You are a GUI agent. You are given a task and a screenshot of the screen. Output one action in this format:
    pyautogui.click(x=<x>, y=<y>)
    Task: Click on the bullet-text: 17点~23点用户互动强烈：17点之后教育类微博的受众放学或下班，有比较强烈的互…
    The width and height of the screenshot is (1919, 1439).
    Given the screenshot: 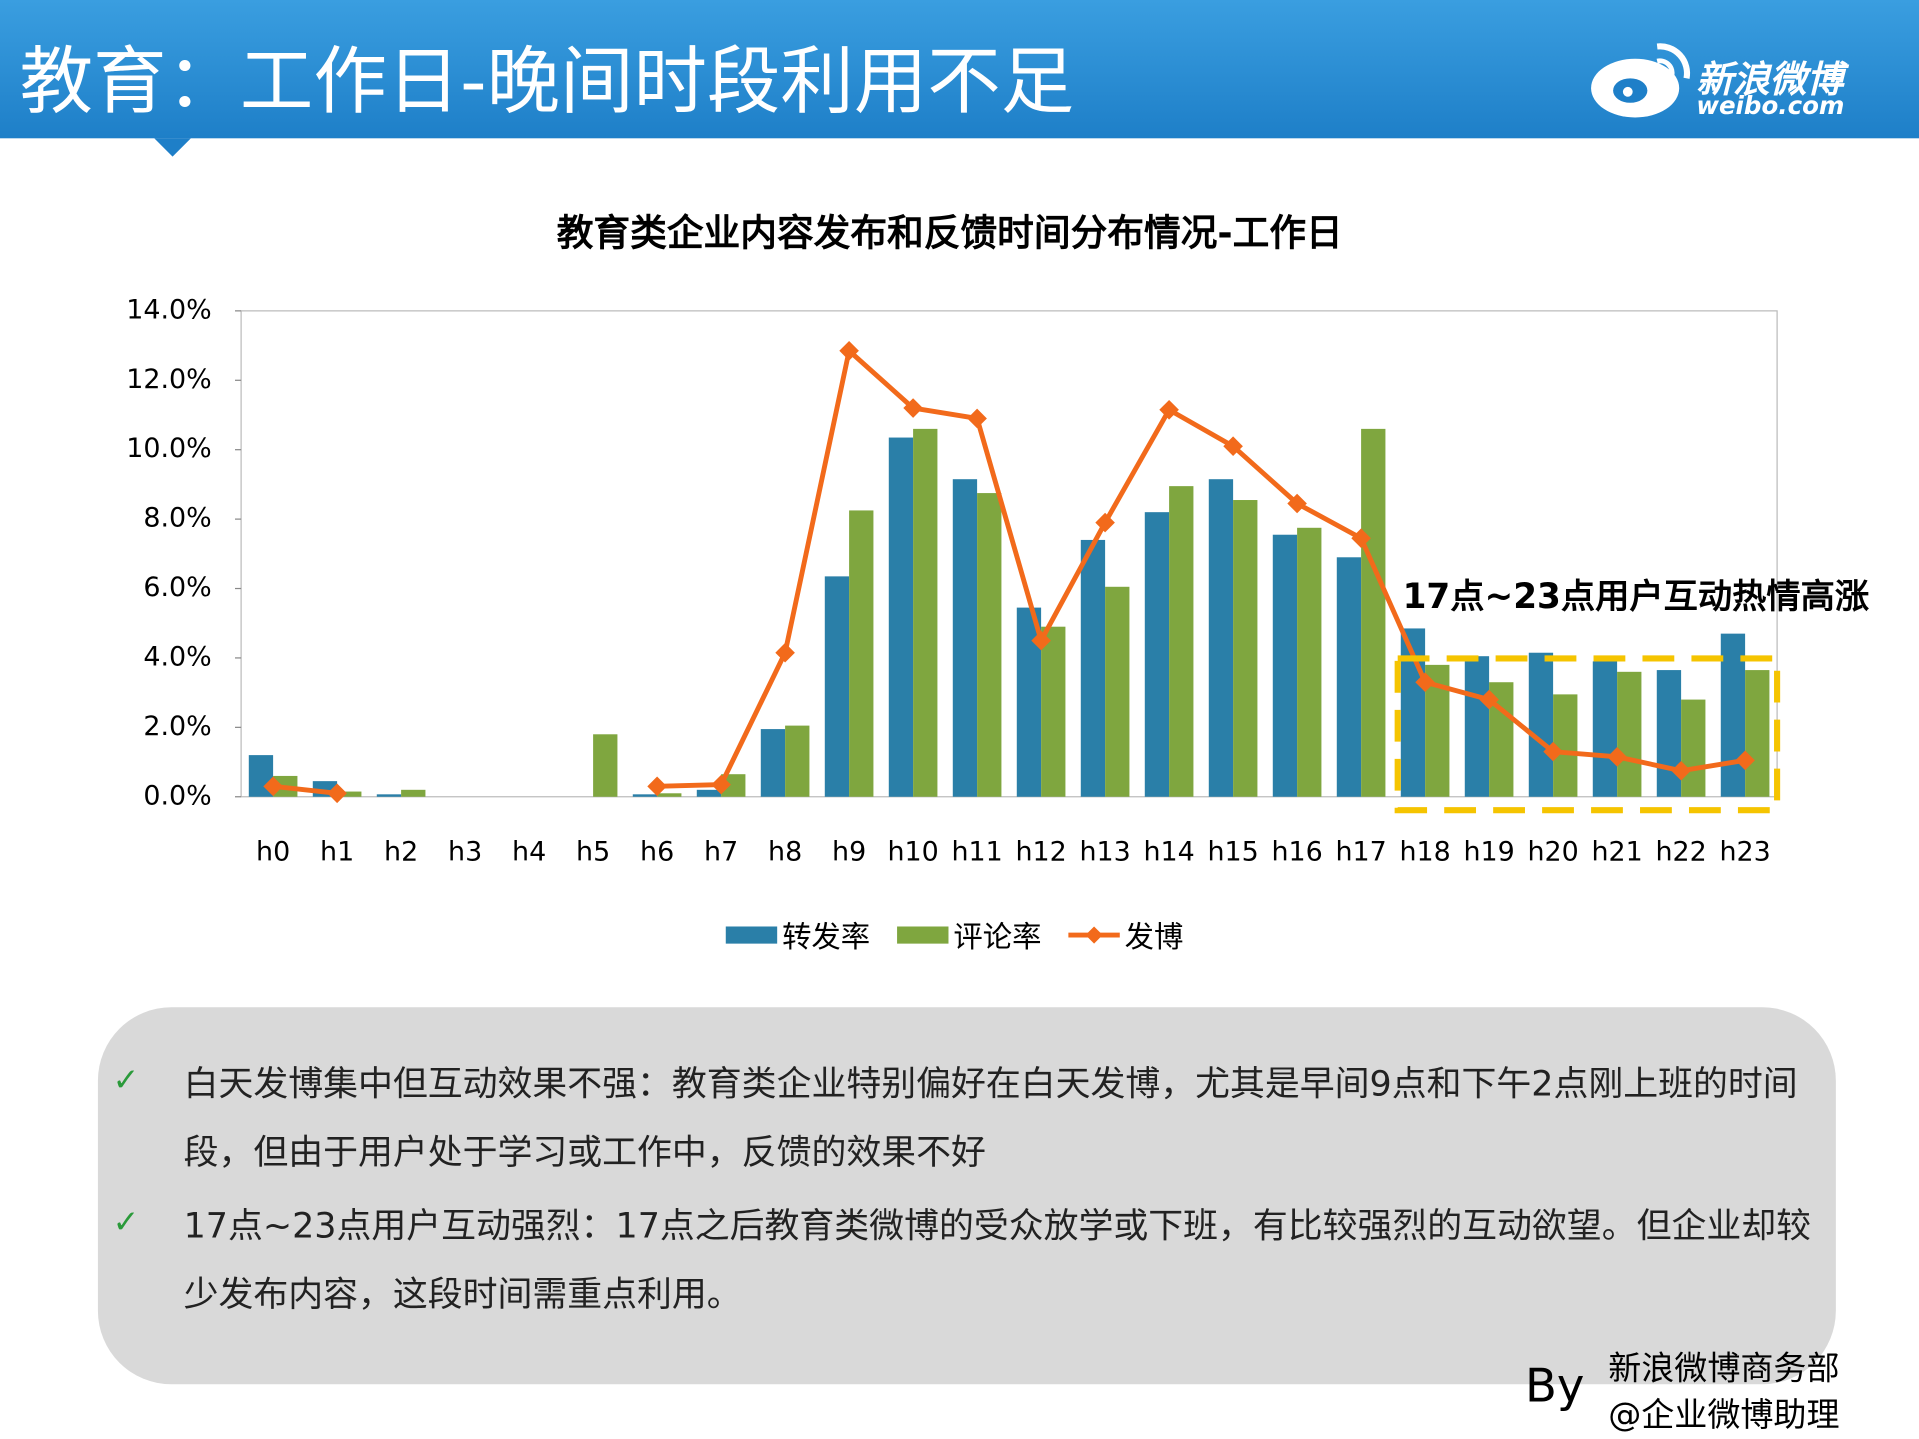 What is the action you would take?
    pyautogui.click(x=997, y=1260)
    